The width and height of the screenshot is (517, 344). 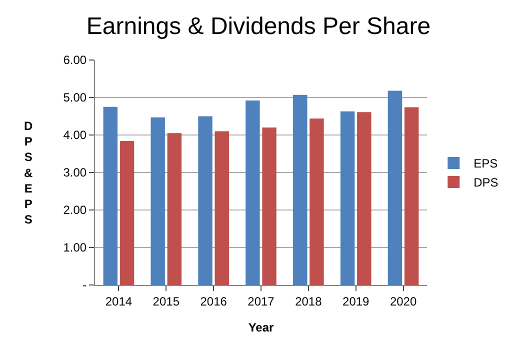 What do you see at coordinates (84, 285) in the screenshot?
I see `y-tick-label: -` at bounding box center [84, 285].